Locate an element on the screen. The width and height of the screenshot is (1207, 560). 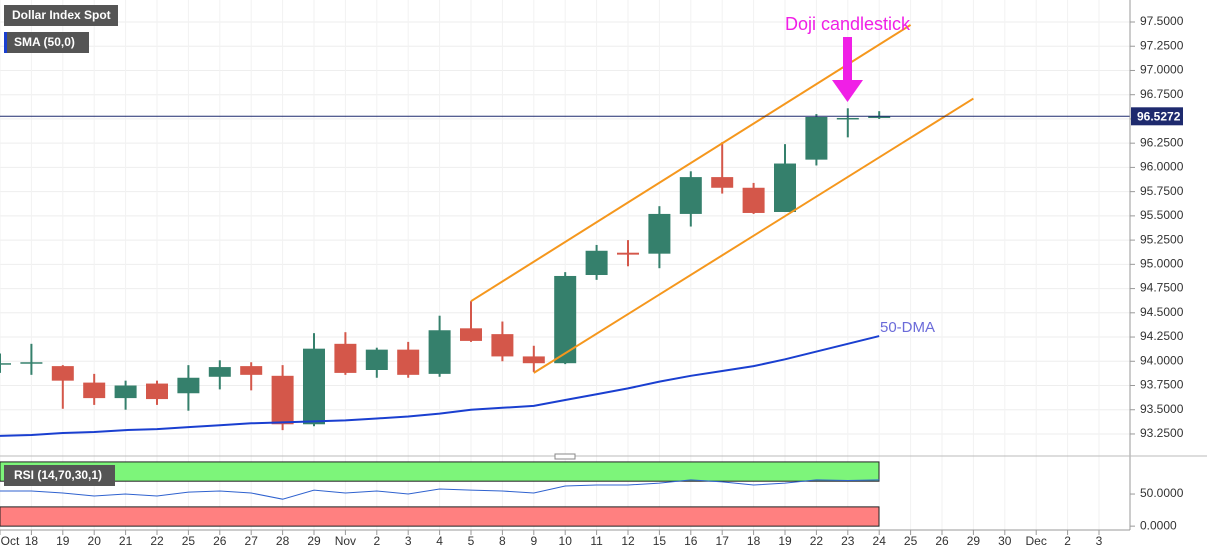
doji-annotation: Doji candlestick is located at coordinates (848, 24).